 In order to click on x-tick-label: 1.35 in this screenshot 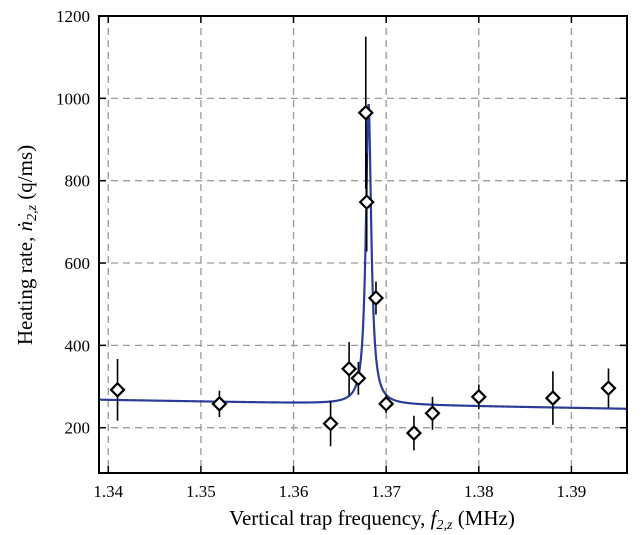, I will do `click(201, 491)`.